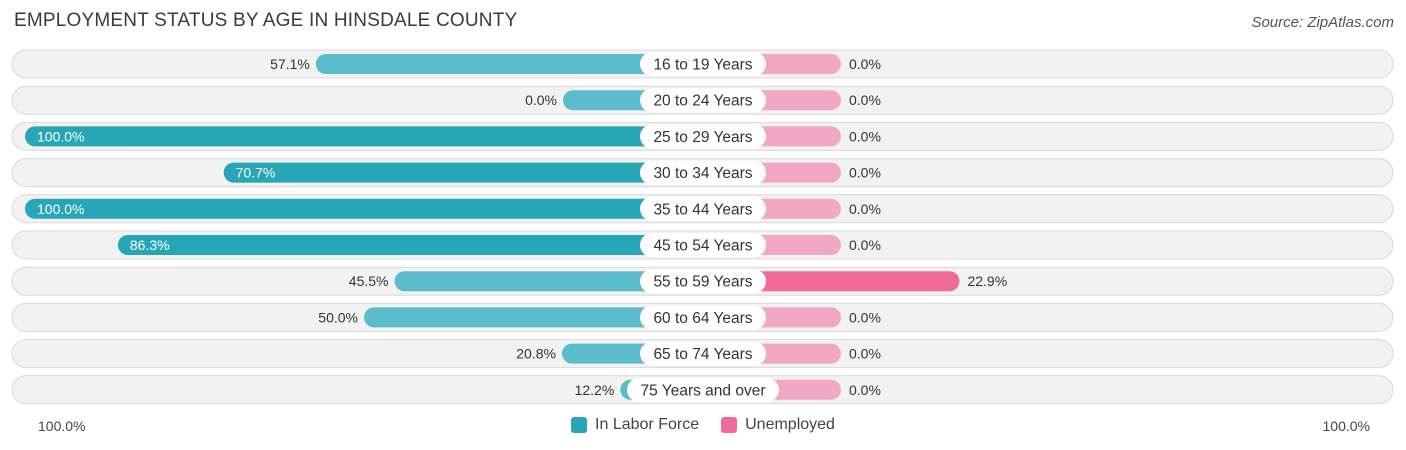  Describe the element at coordinates (865, 317) in the screenshot. I see `value-label-unemployed-60-to-64-years: 0.0%` at that location.